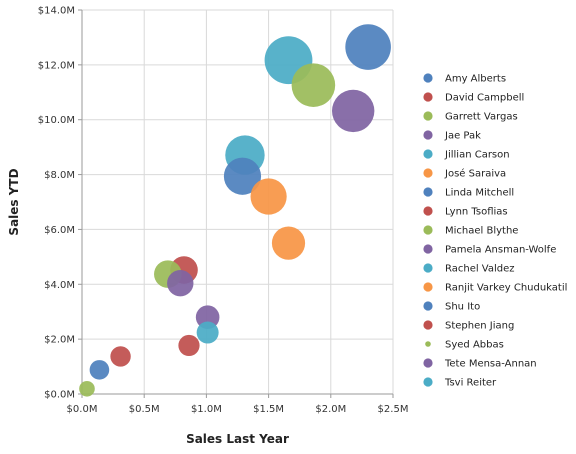 The image size is (576, 454). Describe the element at coordinates (59, 285) in the screenshot. I see `y-tick-label: $4.0M` at that location.